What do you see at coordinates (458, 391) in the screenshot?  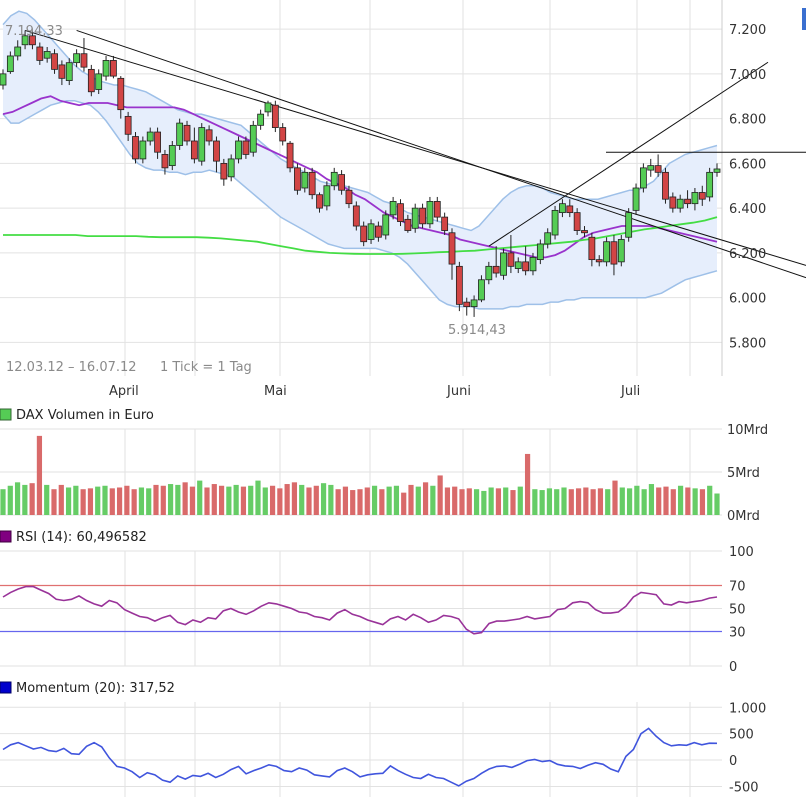 I see `month-label: Juni` at bounding box center [458, 391].